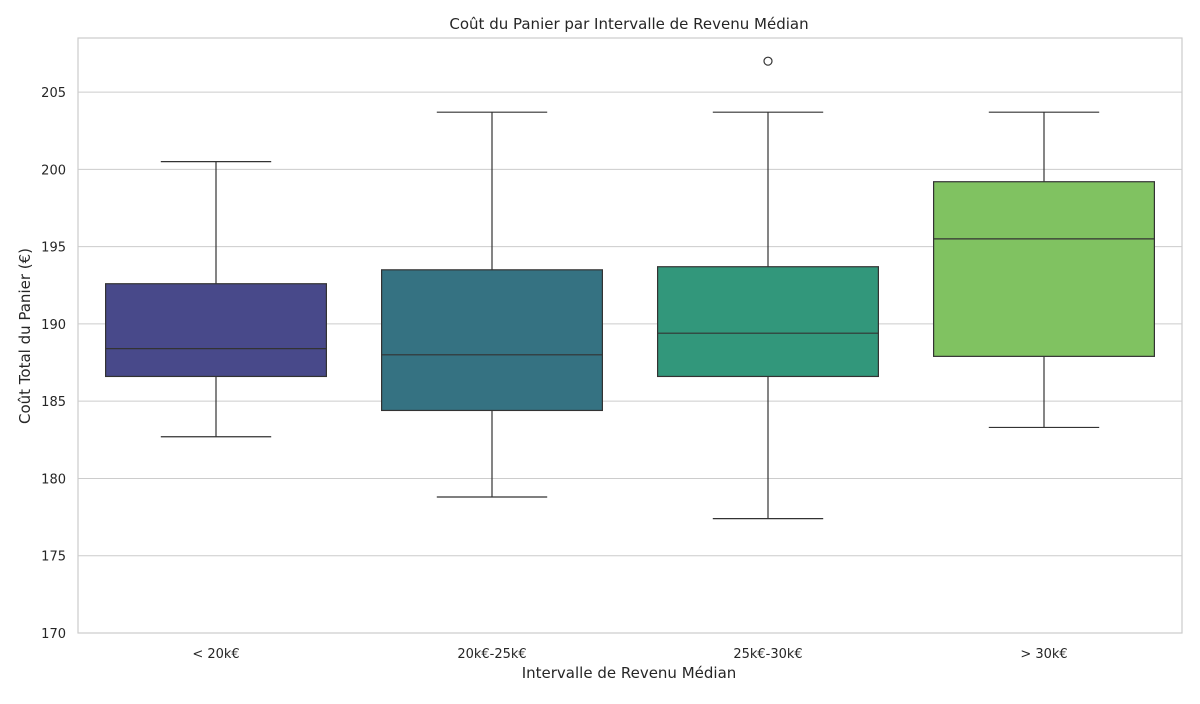 The height and width of the screenshot is (704, 1200). I want to click on y-tick-label: 205, so click(53, 93).